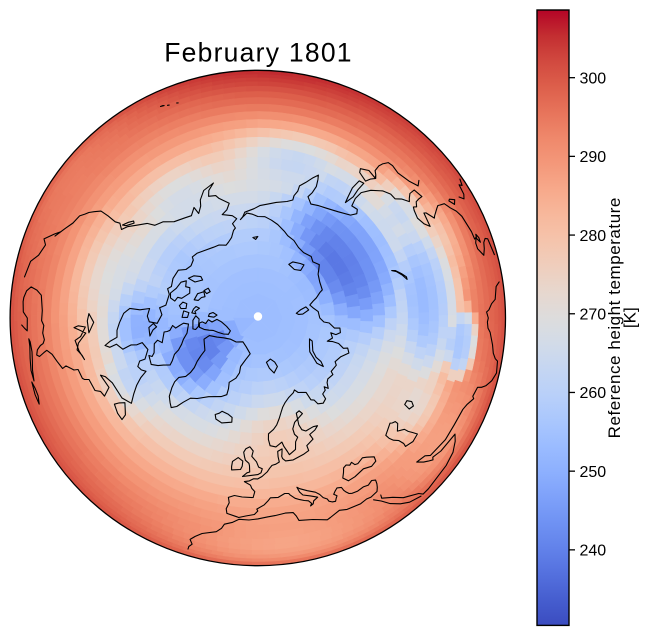  What do you see at coordinates (593, 551) in the screenshot?
I see `svg-text: 240` at bounding box center [593, 551].